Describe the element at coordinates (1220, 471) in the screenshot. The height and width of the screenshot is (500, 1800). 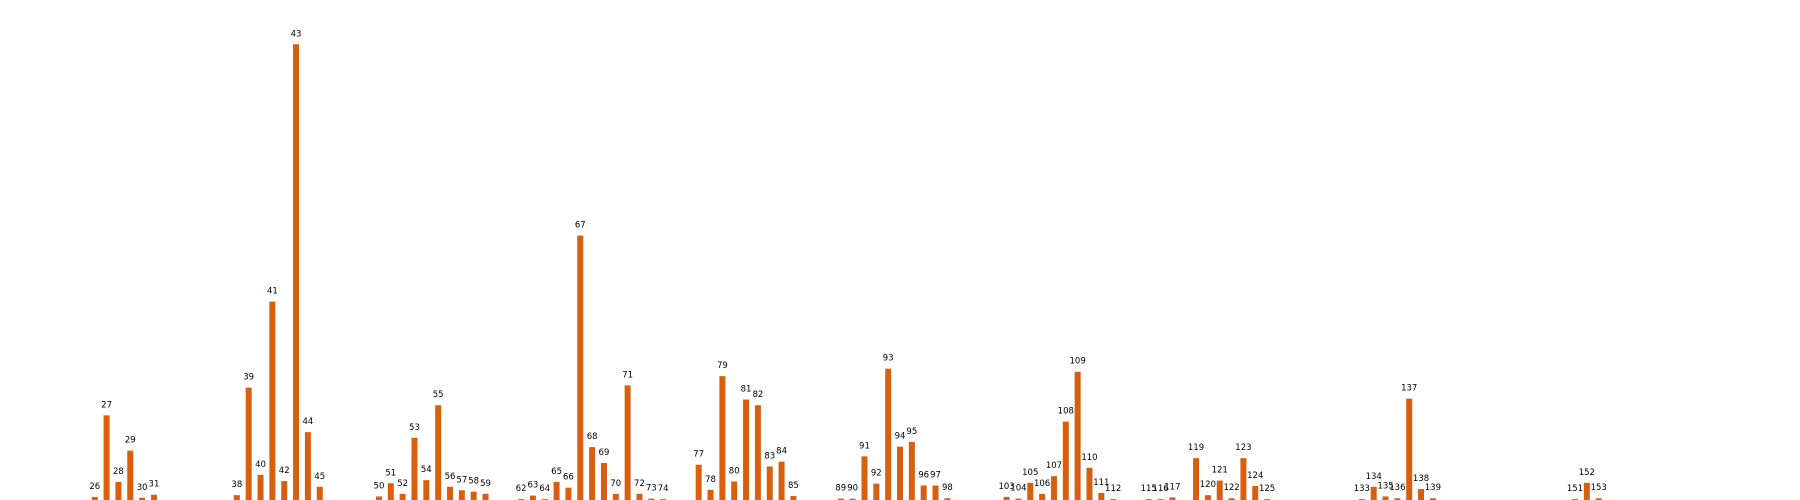
I see `bar-label-121: 121` at that location.